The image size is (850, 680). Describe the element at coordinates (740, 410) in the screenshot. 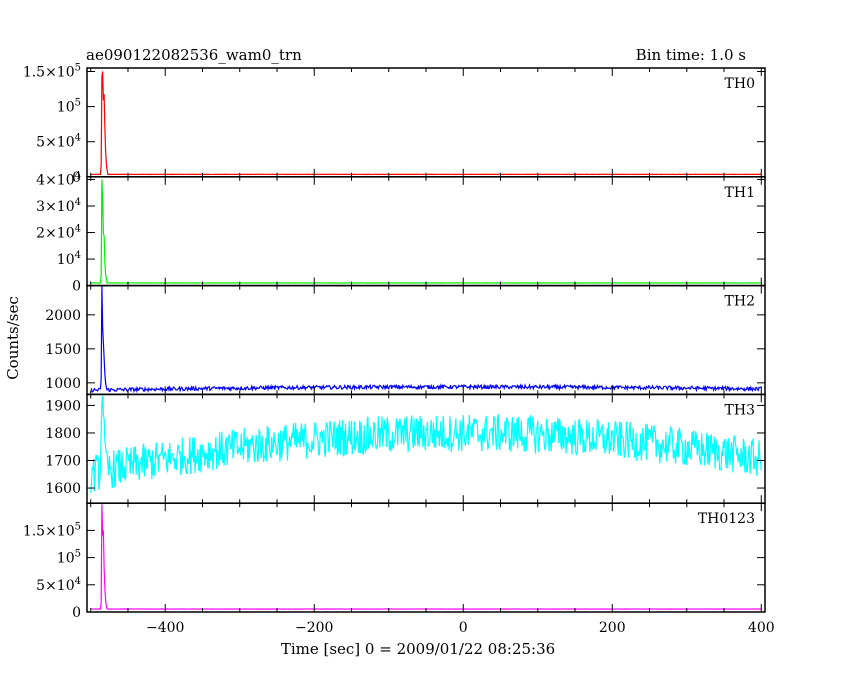

I see `panel-label-th3: TH3` at that location.